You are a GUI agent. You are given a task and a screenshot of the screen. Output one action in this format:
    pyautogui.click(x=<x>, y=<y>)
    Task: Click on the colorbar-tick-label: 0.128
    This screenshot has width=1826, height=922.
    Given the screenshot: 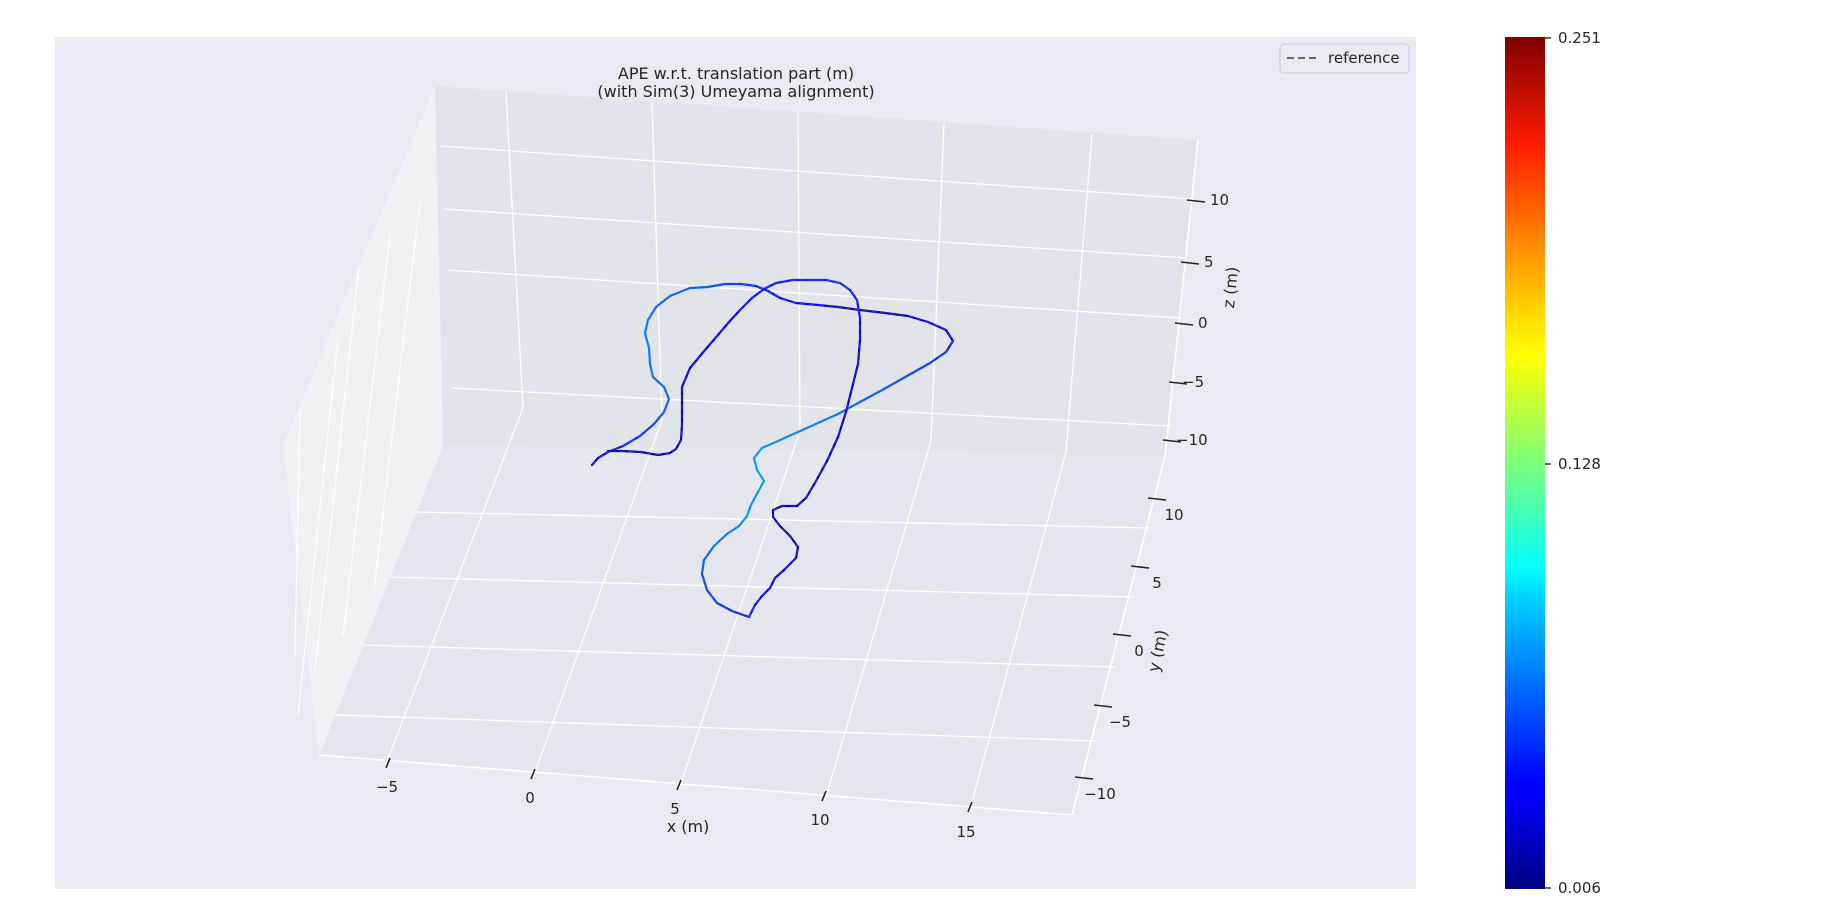 What is the action you would take?
    pyautogui.click(x=1579, y=464)
    